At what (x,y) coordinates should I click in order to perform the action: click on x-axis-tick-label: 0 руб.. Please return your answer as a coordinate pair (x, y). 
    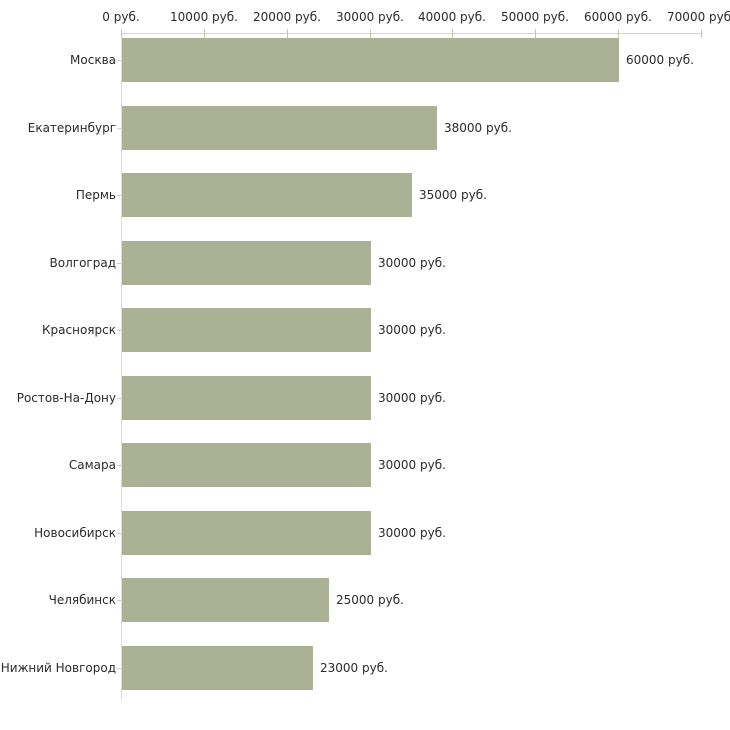
    Looking at the image, I should click on (121, 17).